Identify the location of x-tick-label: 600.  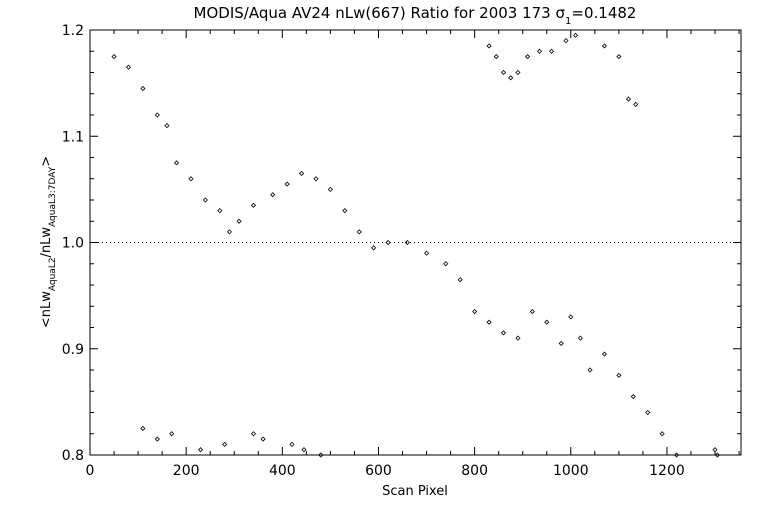
(378, 471).